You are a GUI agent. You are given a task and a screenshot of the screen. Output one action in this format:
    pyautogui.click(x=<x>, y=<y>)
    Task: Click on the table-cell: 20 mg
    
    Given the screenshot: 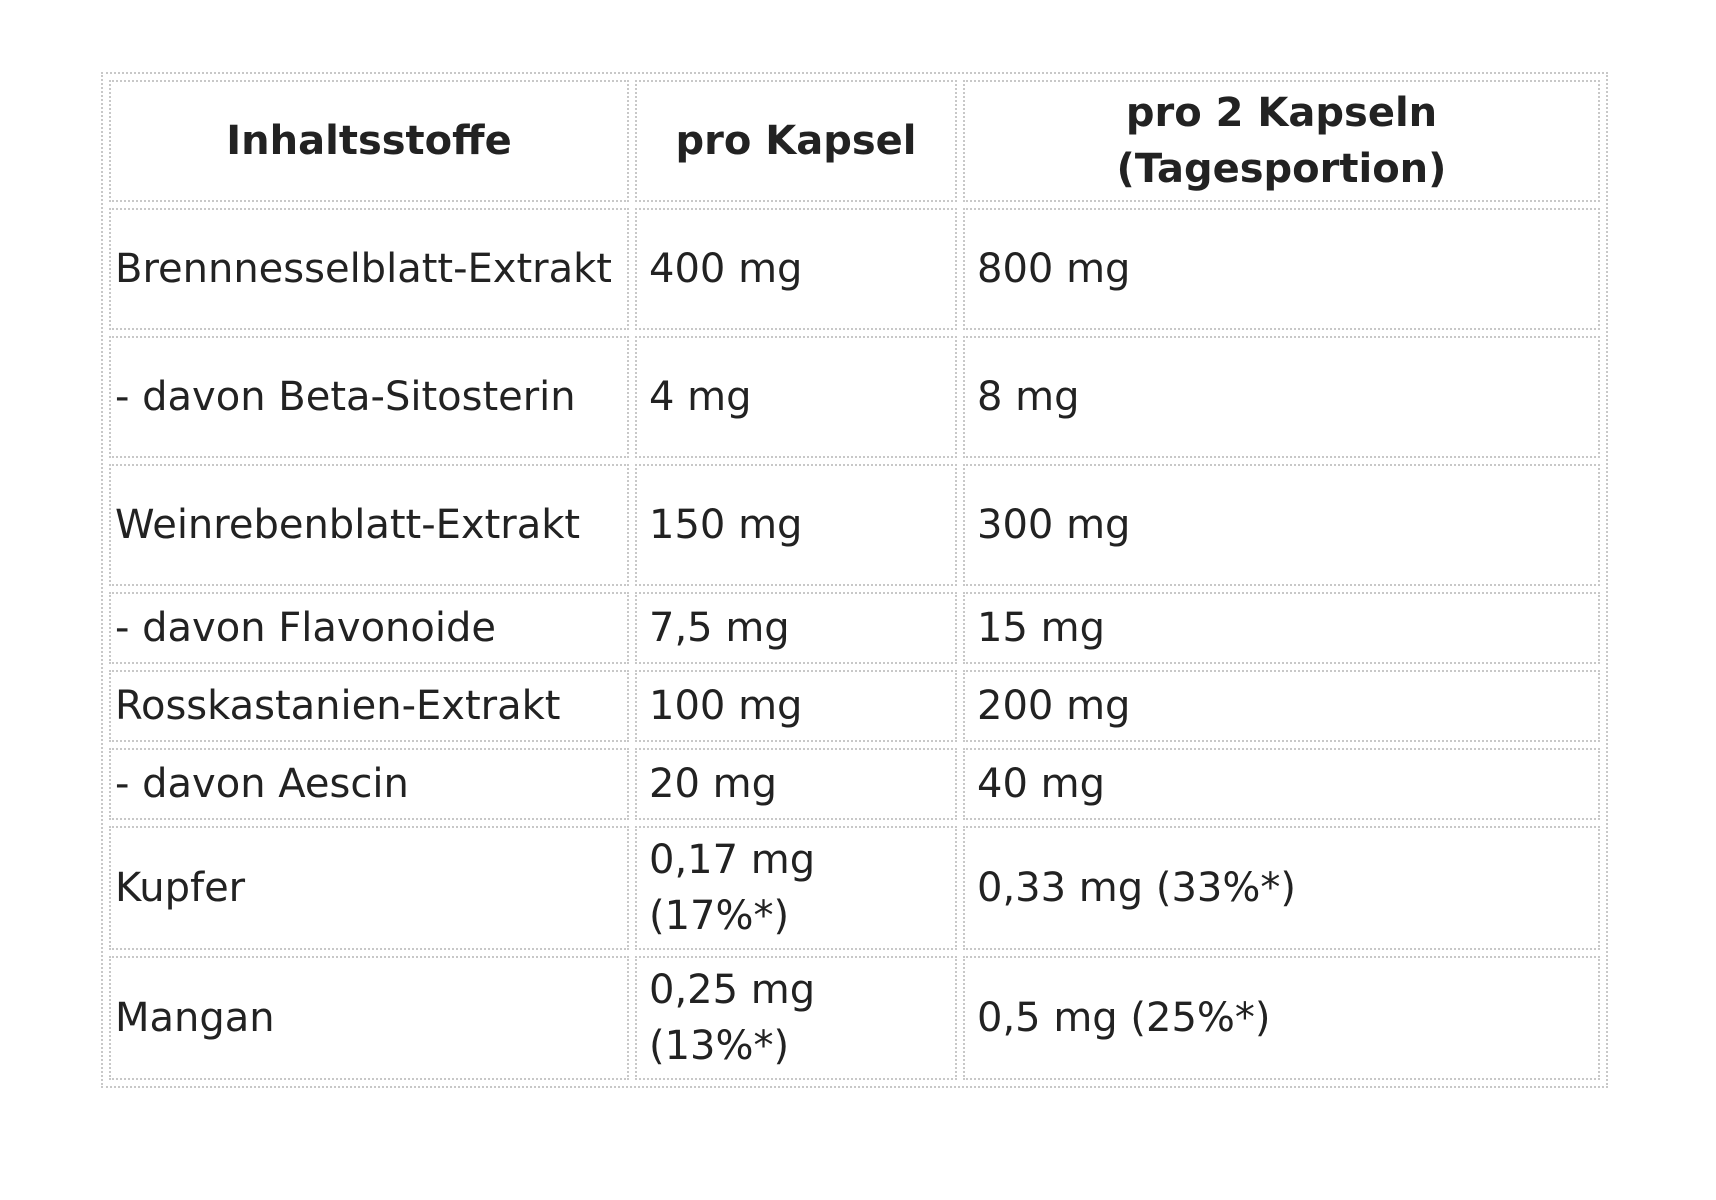 What is the action you would take?
    pyautogui.click(x=796, y=784)
    